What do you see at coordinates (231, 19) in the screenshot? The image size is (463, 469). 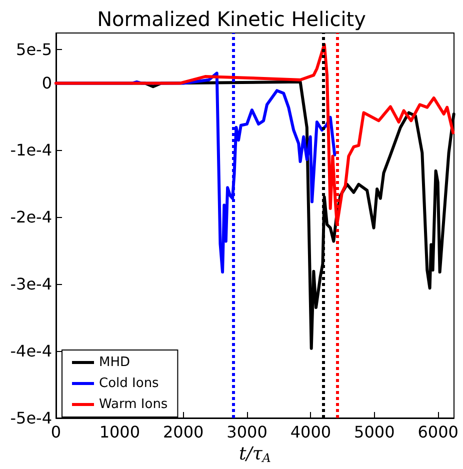 I see `chart-title: Normalized Kinetic Helicity` at bounding box center [231, 19].